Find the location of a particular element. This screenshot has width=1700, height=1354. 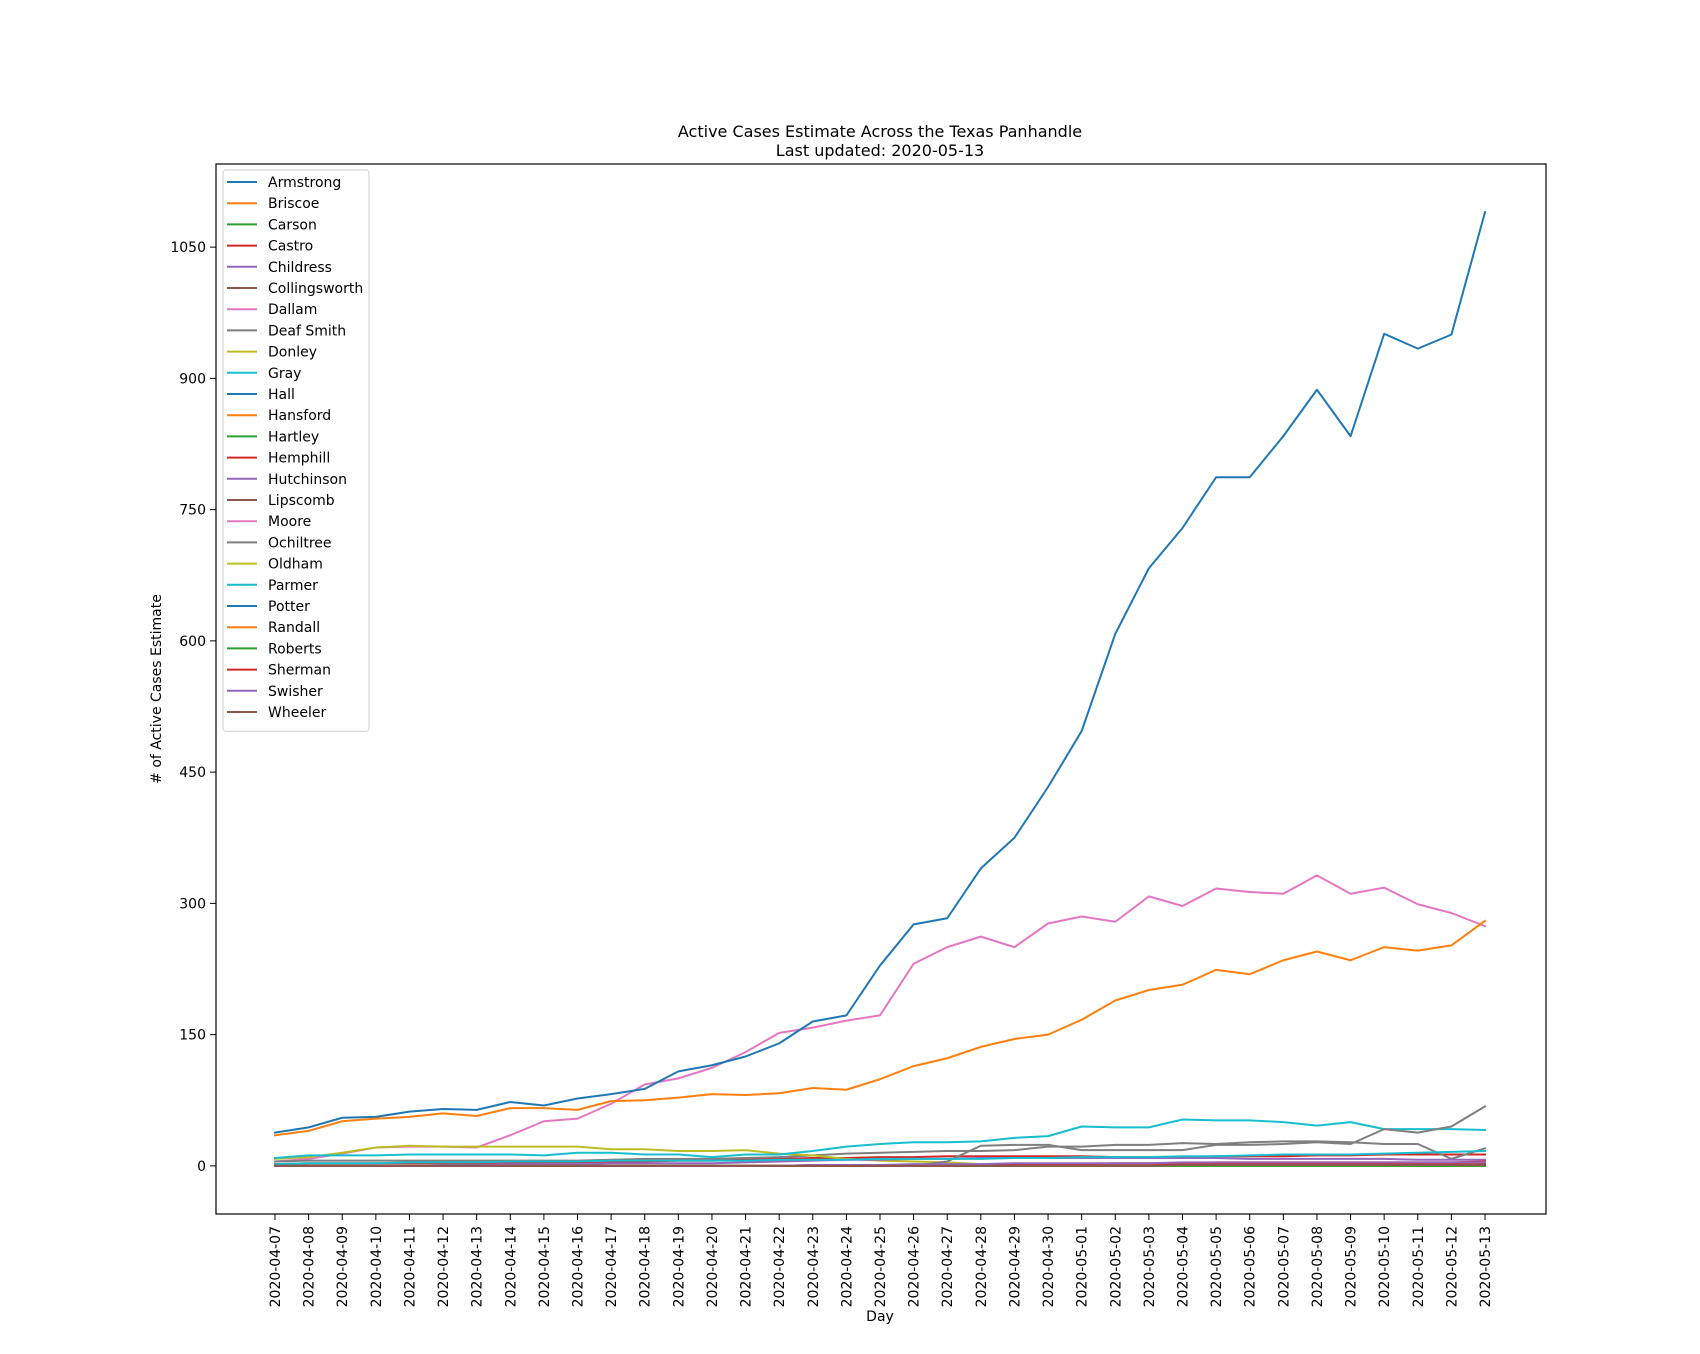

x-tick-label: 2020-04-09 is located at coordinates (343, 1266).